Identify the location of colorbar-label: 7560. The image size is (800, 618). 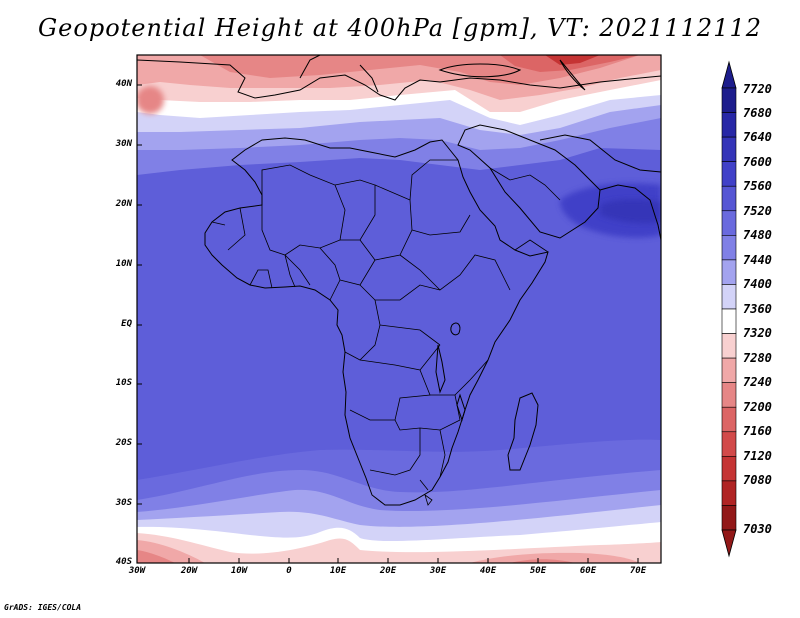
(757, 186).